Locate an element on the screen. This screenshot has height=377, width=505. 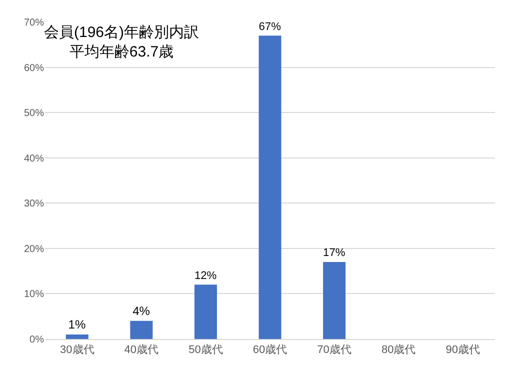
chart-title: 会員(196名)年齢別内訳 is located at coordinates (122, 32).